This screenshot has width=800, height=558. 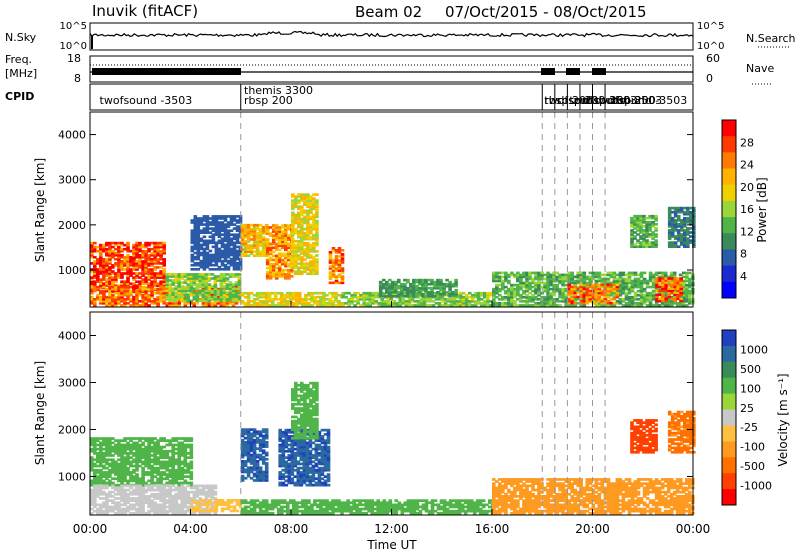 What do you see at coordinates (72, 180) in the screenshot?
I see `y-tick-label: 3000` at bounding box center [72, 180].